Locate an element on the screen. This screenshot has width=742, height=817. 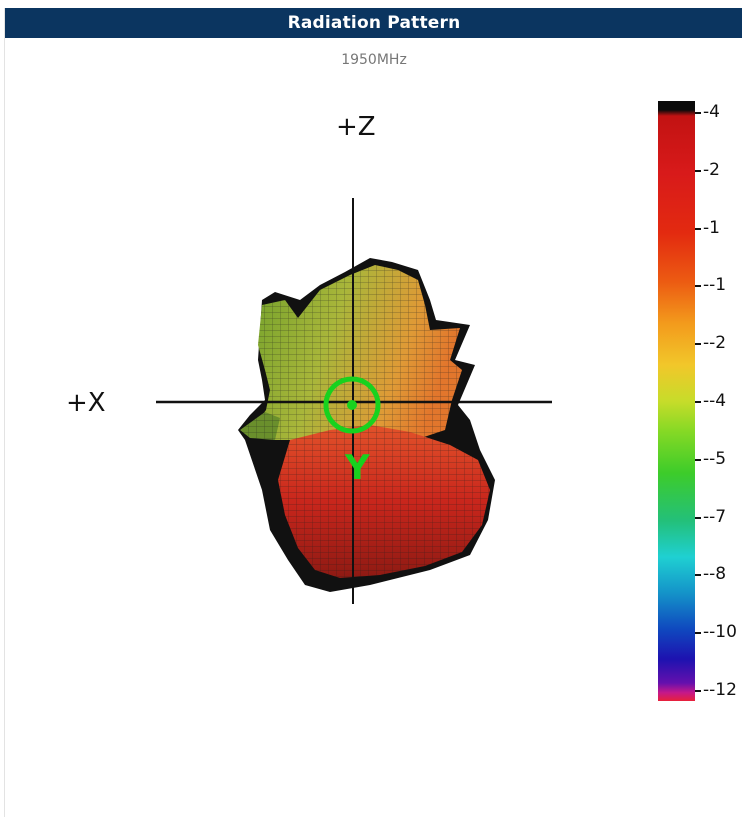
color-scale-tick-label: --8 is located at coordinates (715, 574).